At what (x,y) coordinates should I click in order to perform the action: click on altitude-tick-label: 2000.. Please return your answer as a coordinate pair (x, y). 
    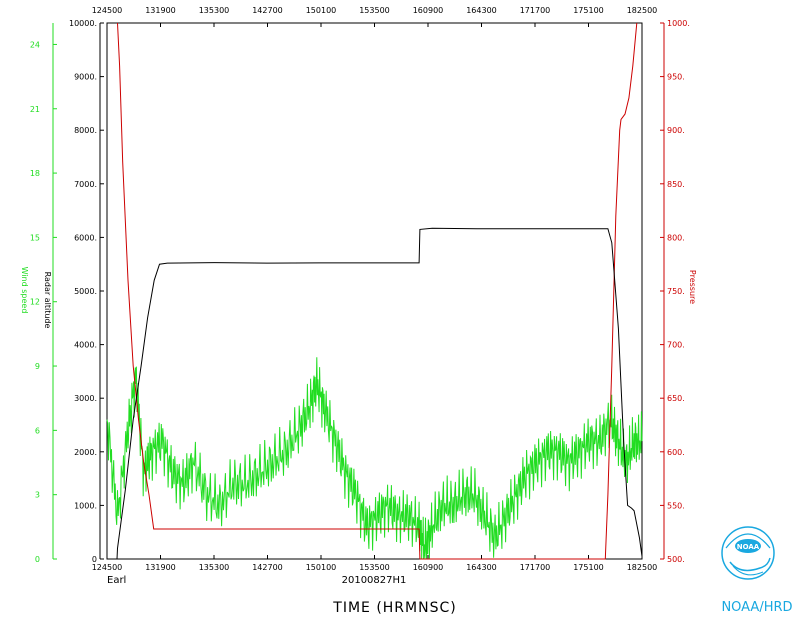
    Looking at the image, I should click on (85, 452).